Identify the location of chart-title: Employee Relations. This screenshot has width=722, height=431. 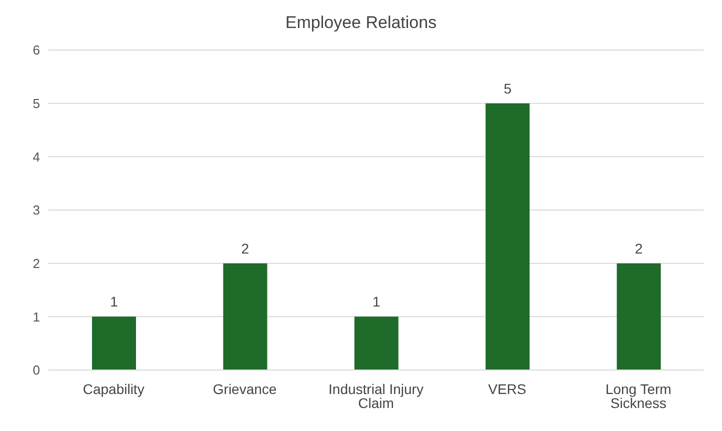
(361, 23).